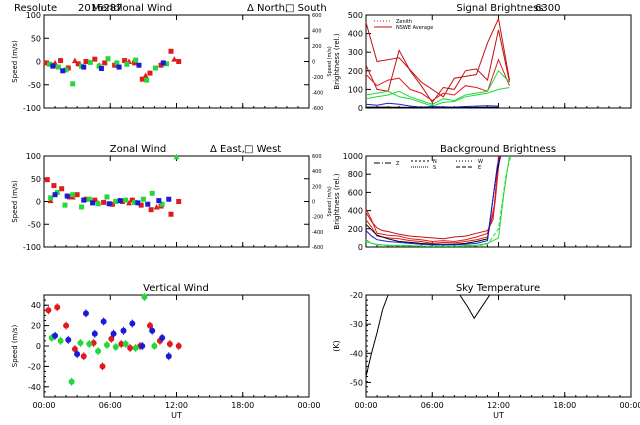  I want to click on vertical-ytick-label: 0, so click(38, 346).